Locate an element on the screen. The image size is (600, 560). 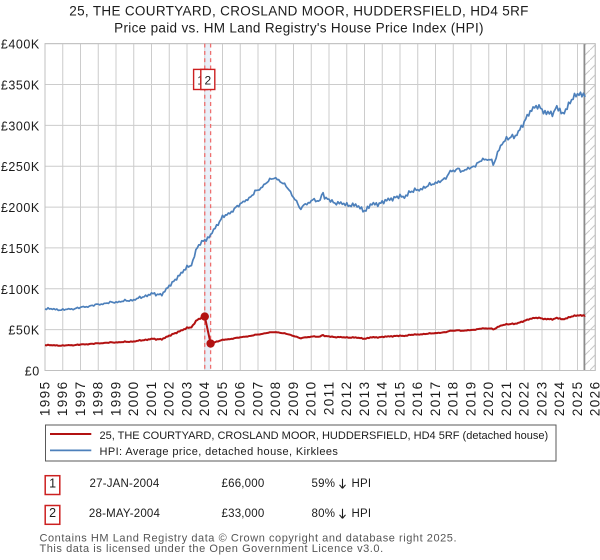
svg-text: 2003 is located at coordinates (186, 399).